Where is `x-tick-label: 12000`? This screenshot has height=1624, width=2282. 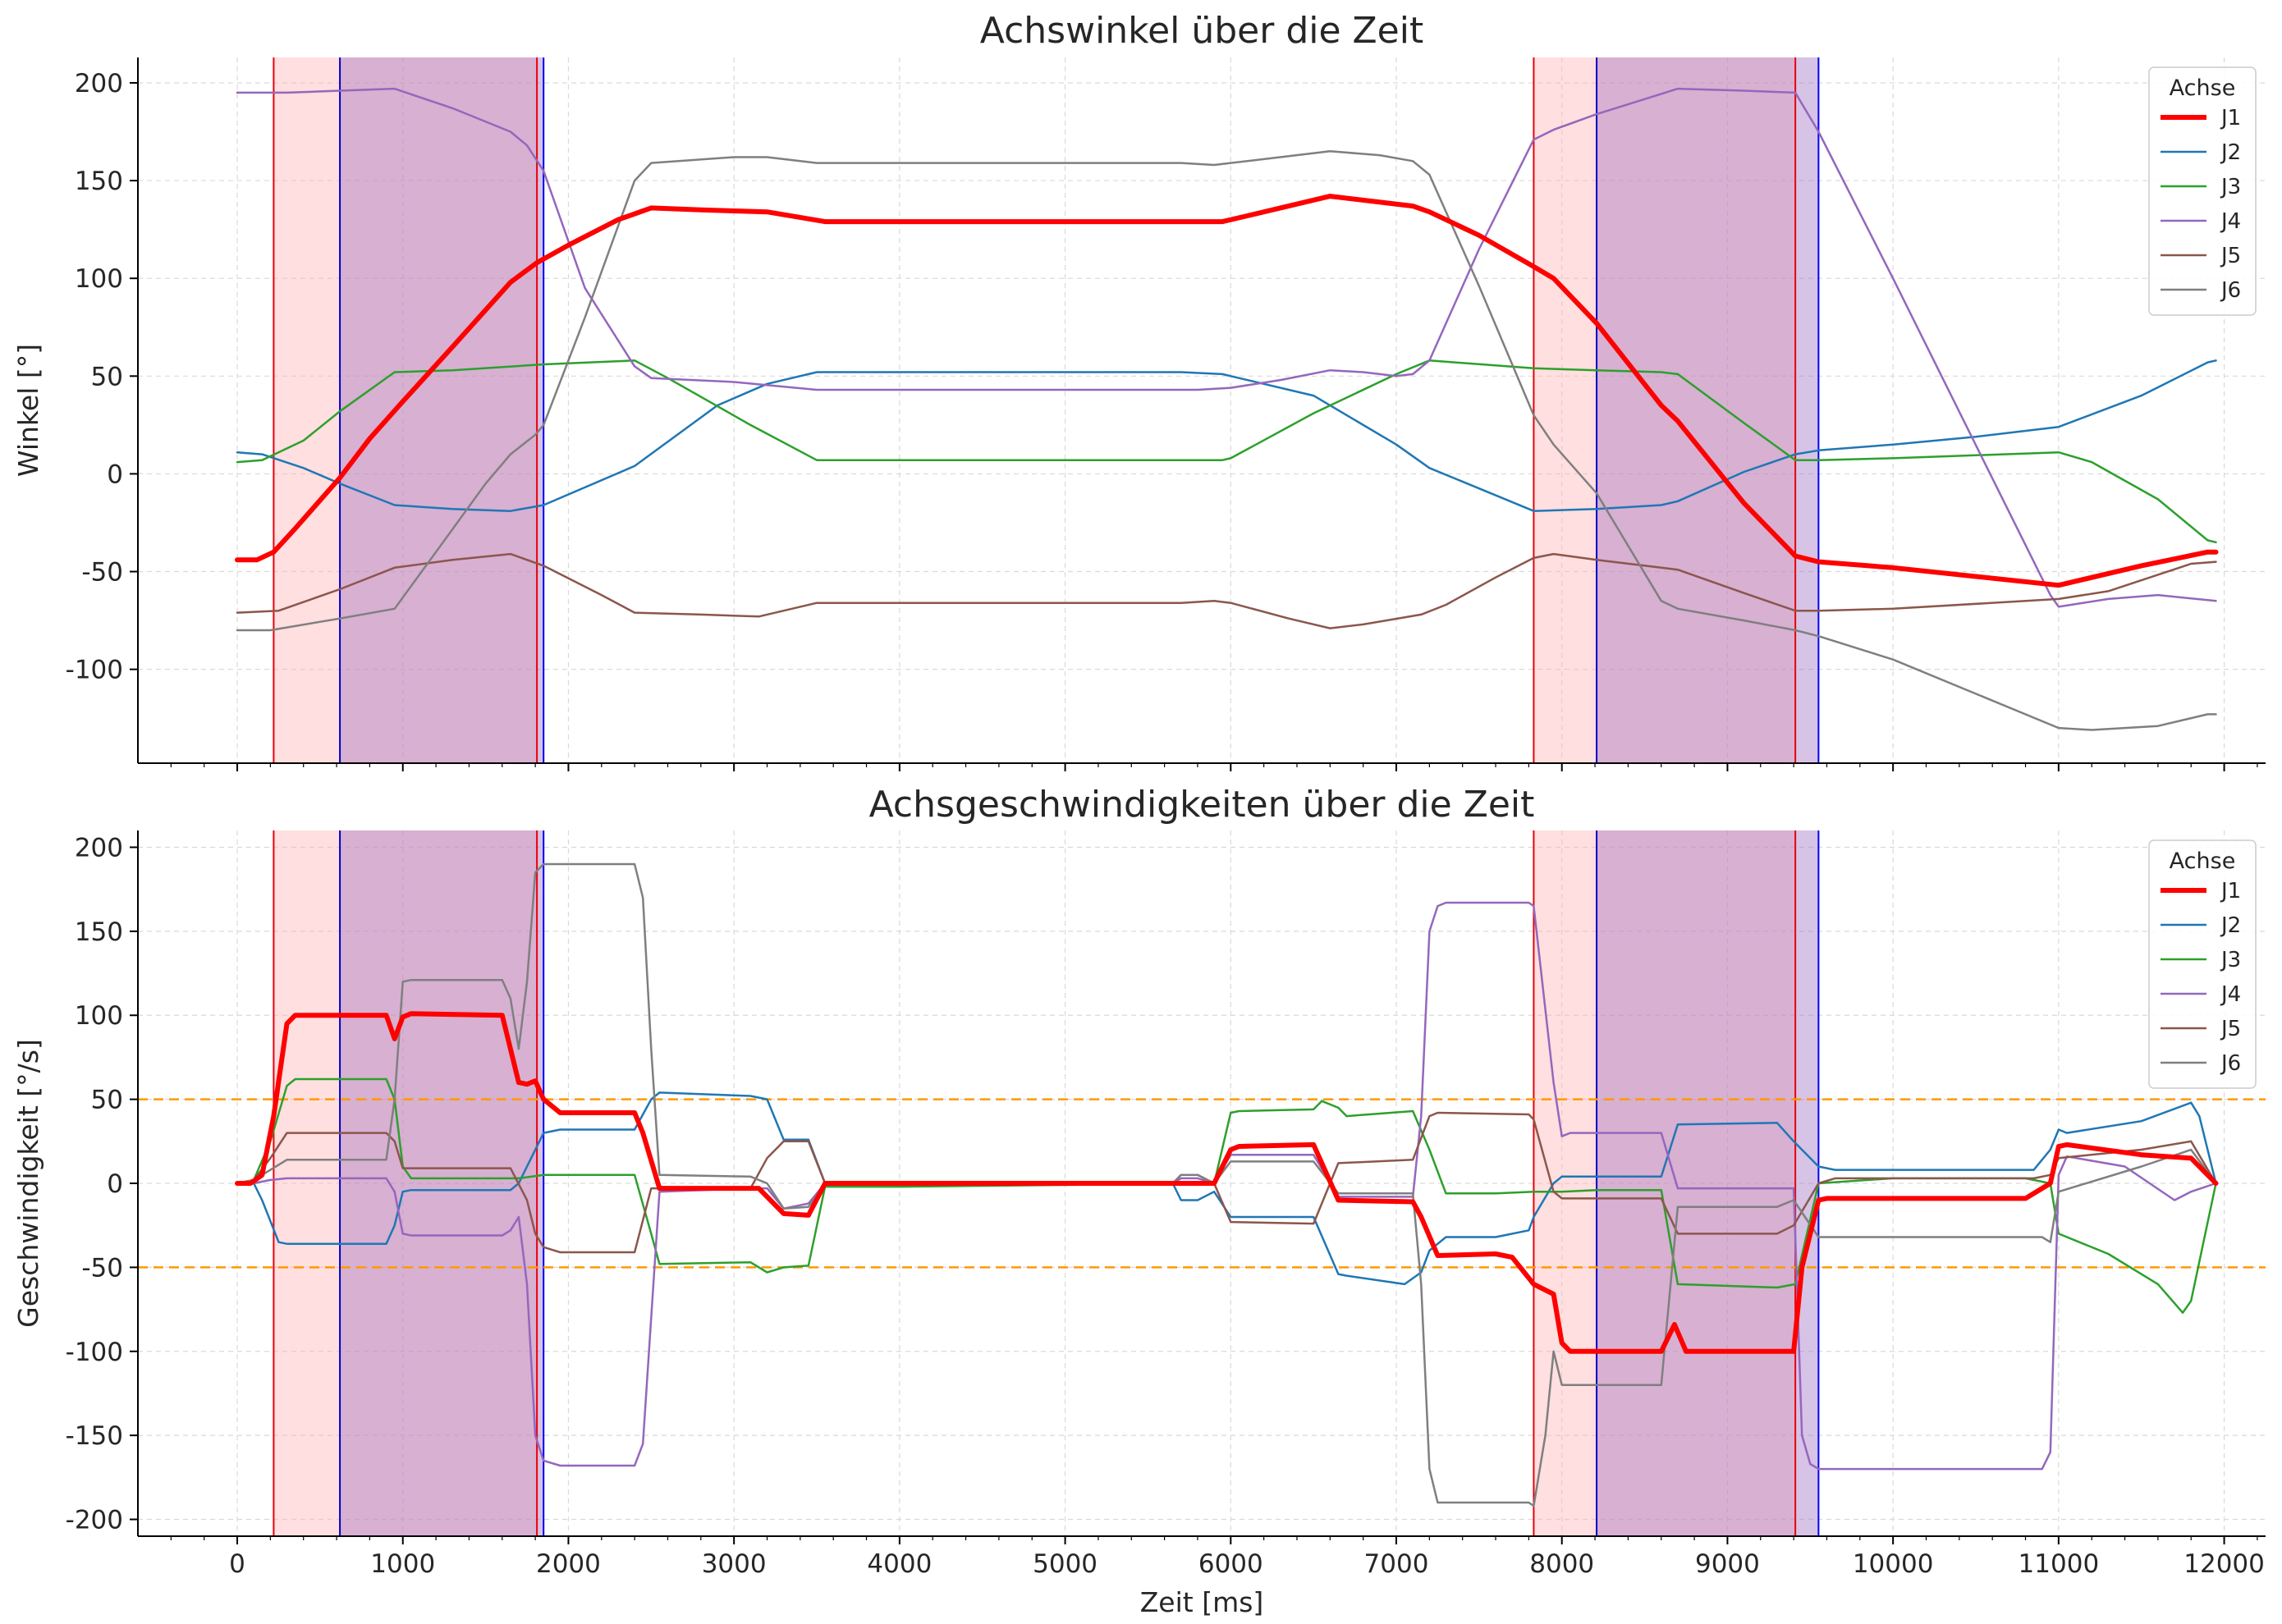
x-tick-label: 12000 is located at coordinates (2224, 1564).